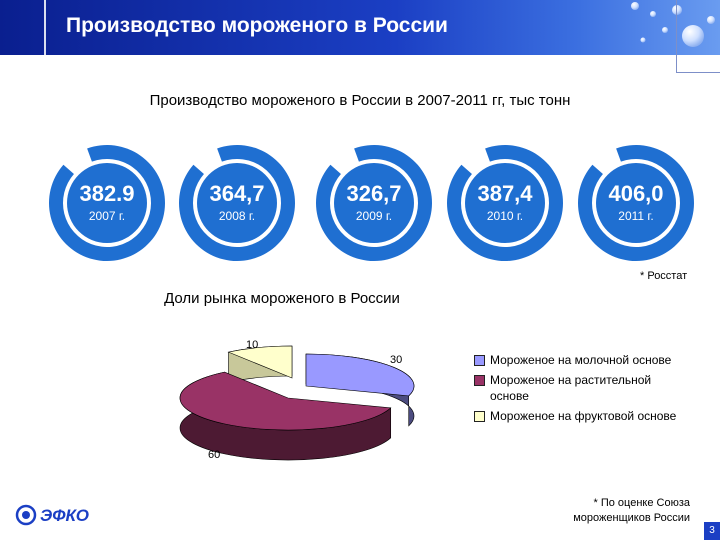 The image size is (720, 540). I want to click on production-value: 382.9, so click(107, 193).